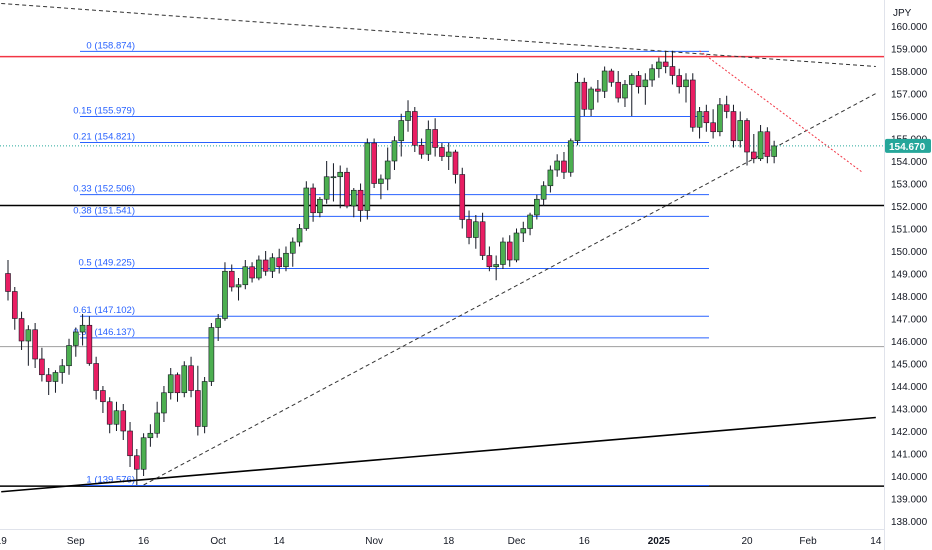 This screenshot has height=550, width=932. Describe the element at coordinates (104, 137) in the screenshot. I see `fib-level-label: 0.21 (154.821)` at that location.